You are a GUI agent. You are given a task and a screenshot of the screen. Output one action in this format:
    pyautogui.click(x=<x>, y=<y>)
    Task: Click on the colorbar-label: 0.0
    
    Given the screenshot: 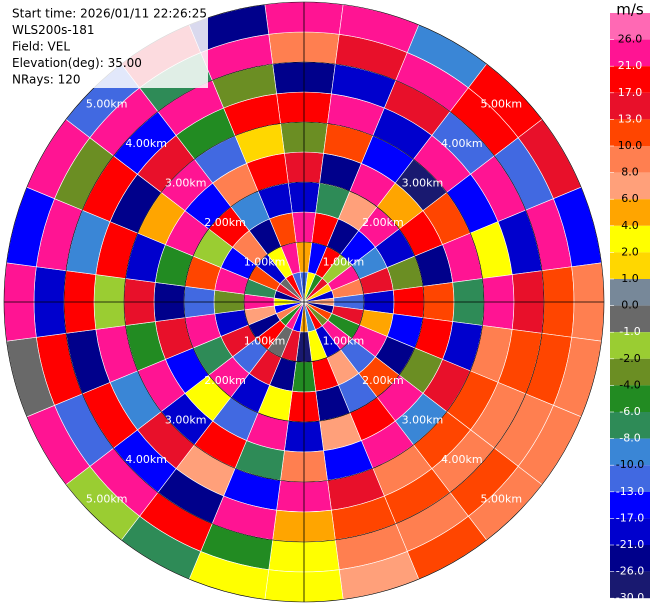 What is the action you would take?
    pyautogui.click(x=630, y=305)
    